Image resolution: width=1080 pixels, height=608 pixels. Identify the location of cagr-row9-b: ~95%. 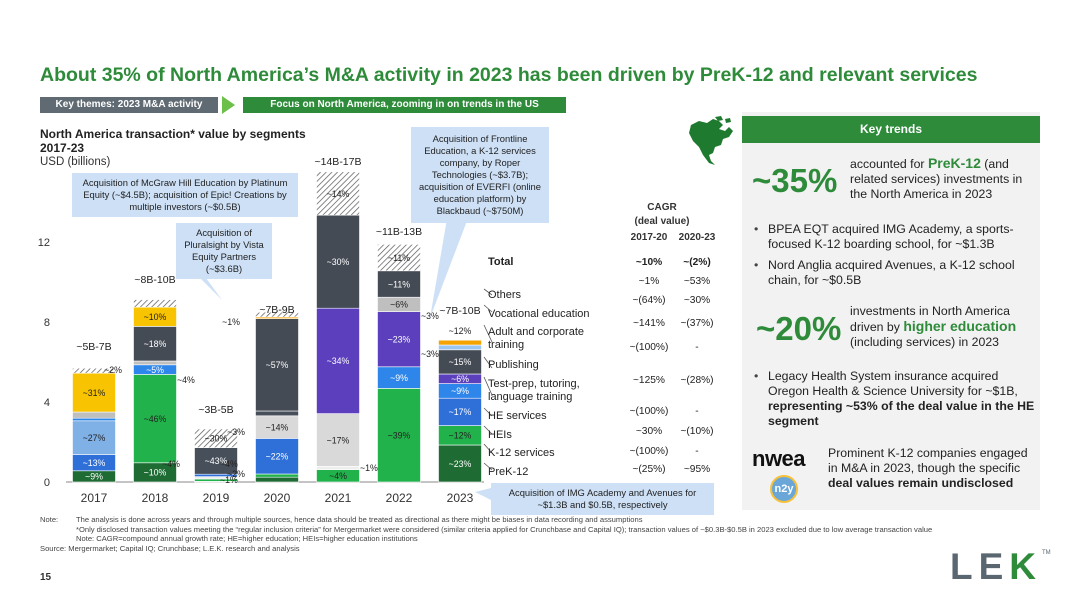
(697, 469).